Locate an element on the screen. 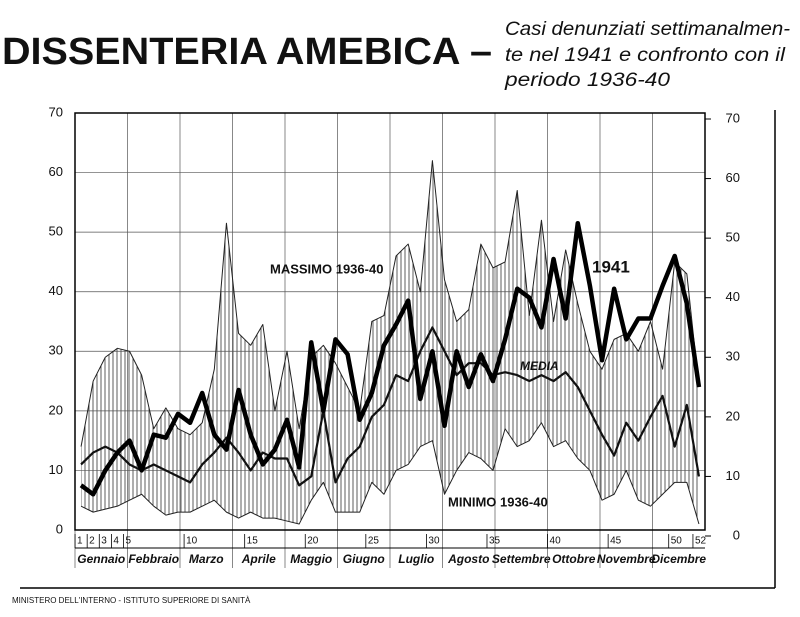  subtitle-line: Casi denunziati settimanalmen- is located at coordinates (647, 29).